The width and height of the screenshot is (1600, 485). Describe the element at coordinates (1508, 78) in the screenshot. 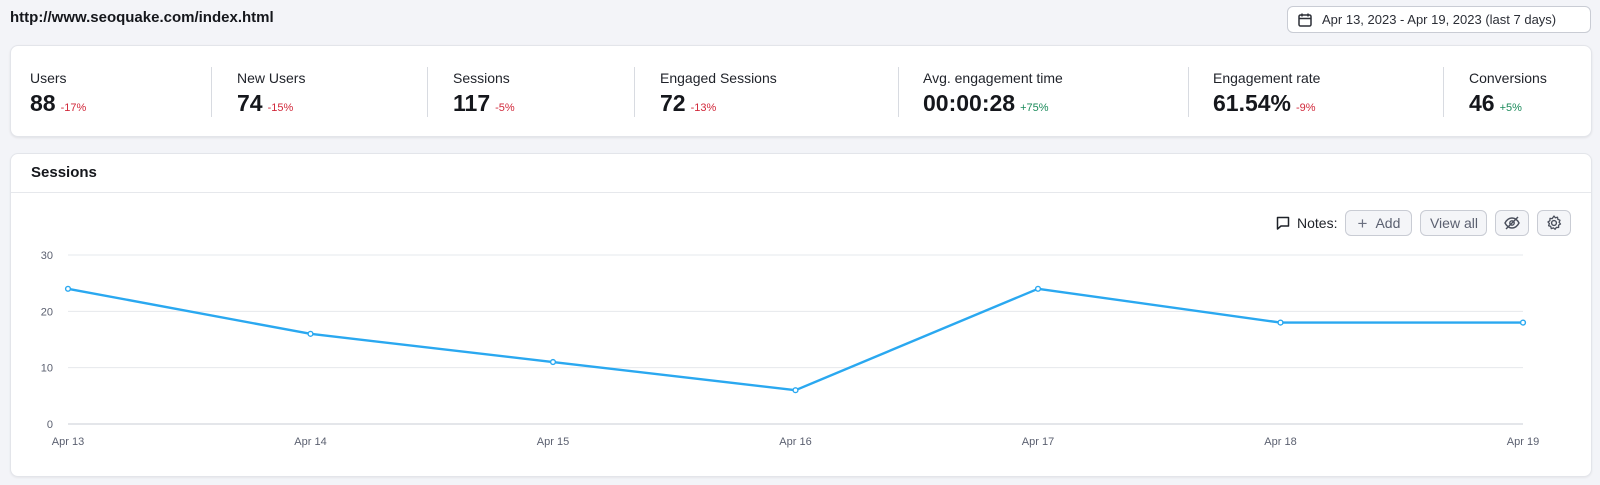

I see `metric-label: Conversions` at that location.